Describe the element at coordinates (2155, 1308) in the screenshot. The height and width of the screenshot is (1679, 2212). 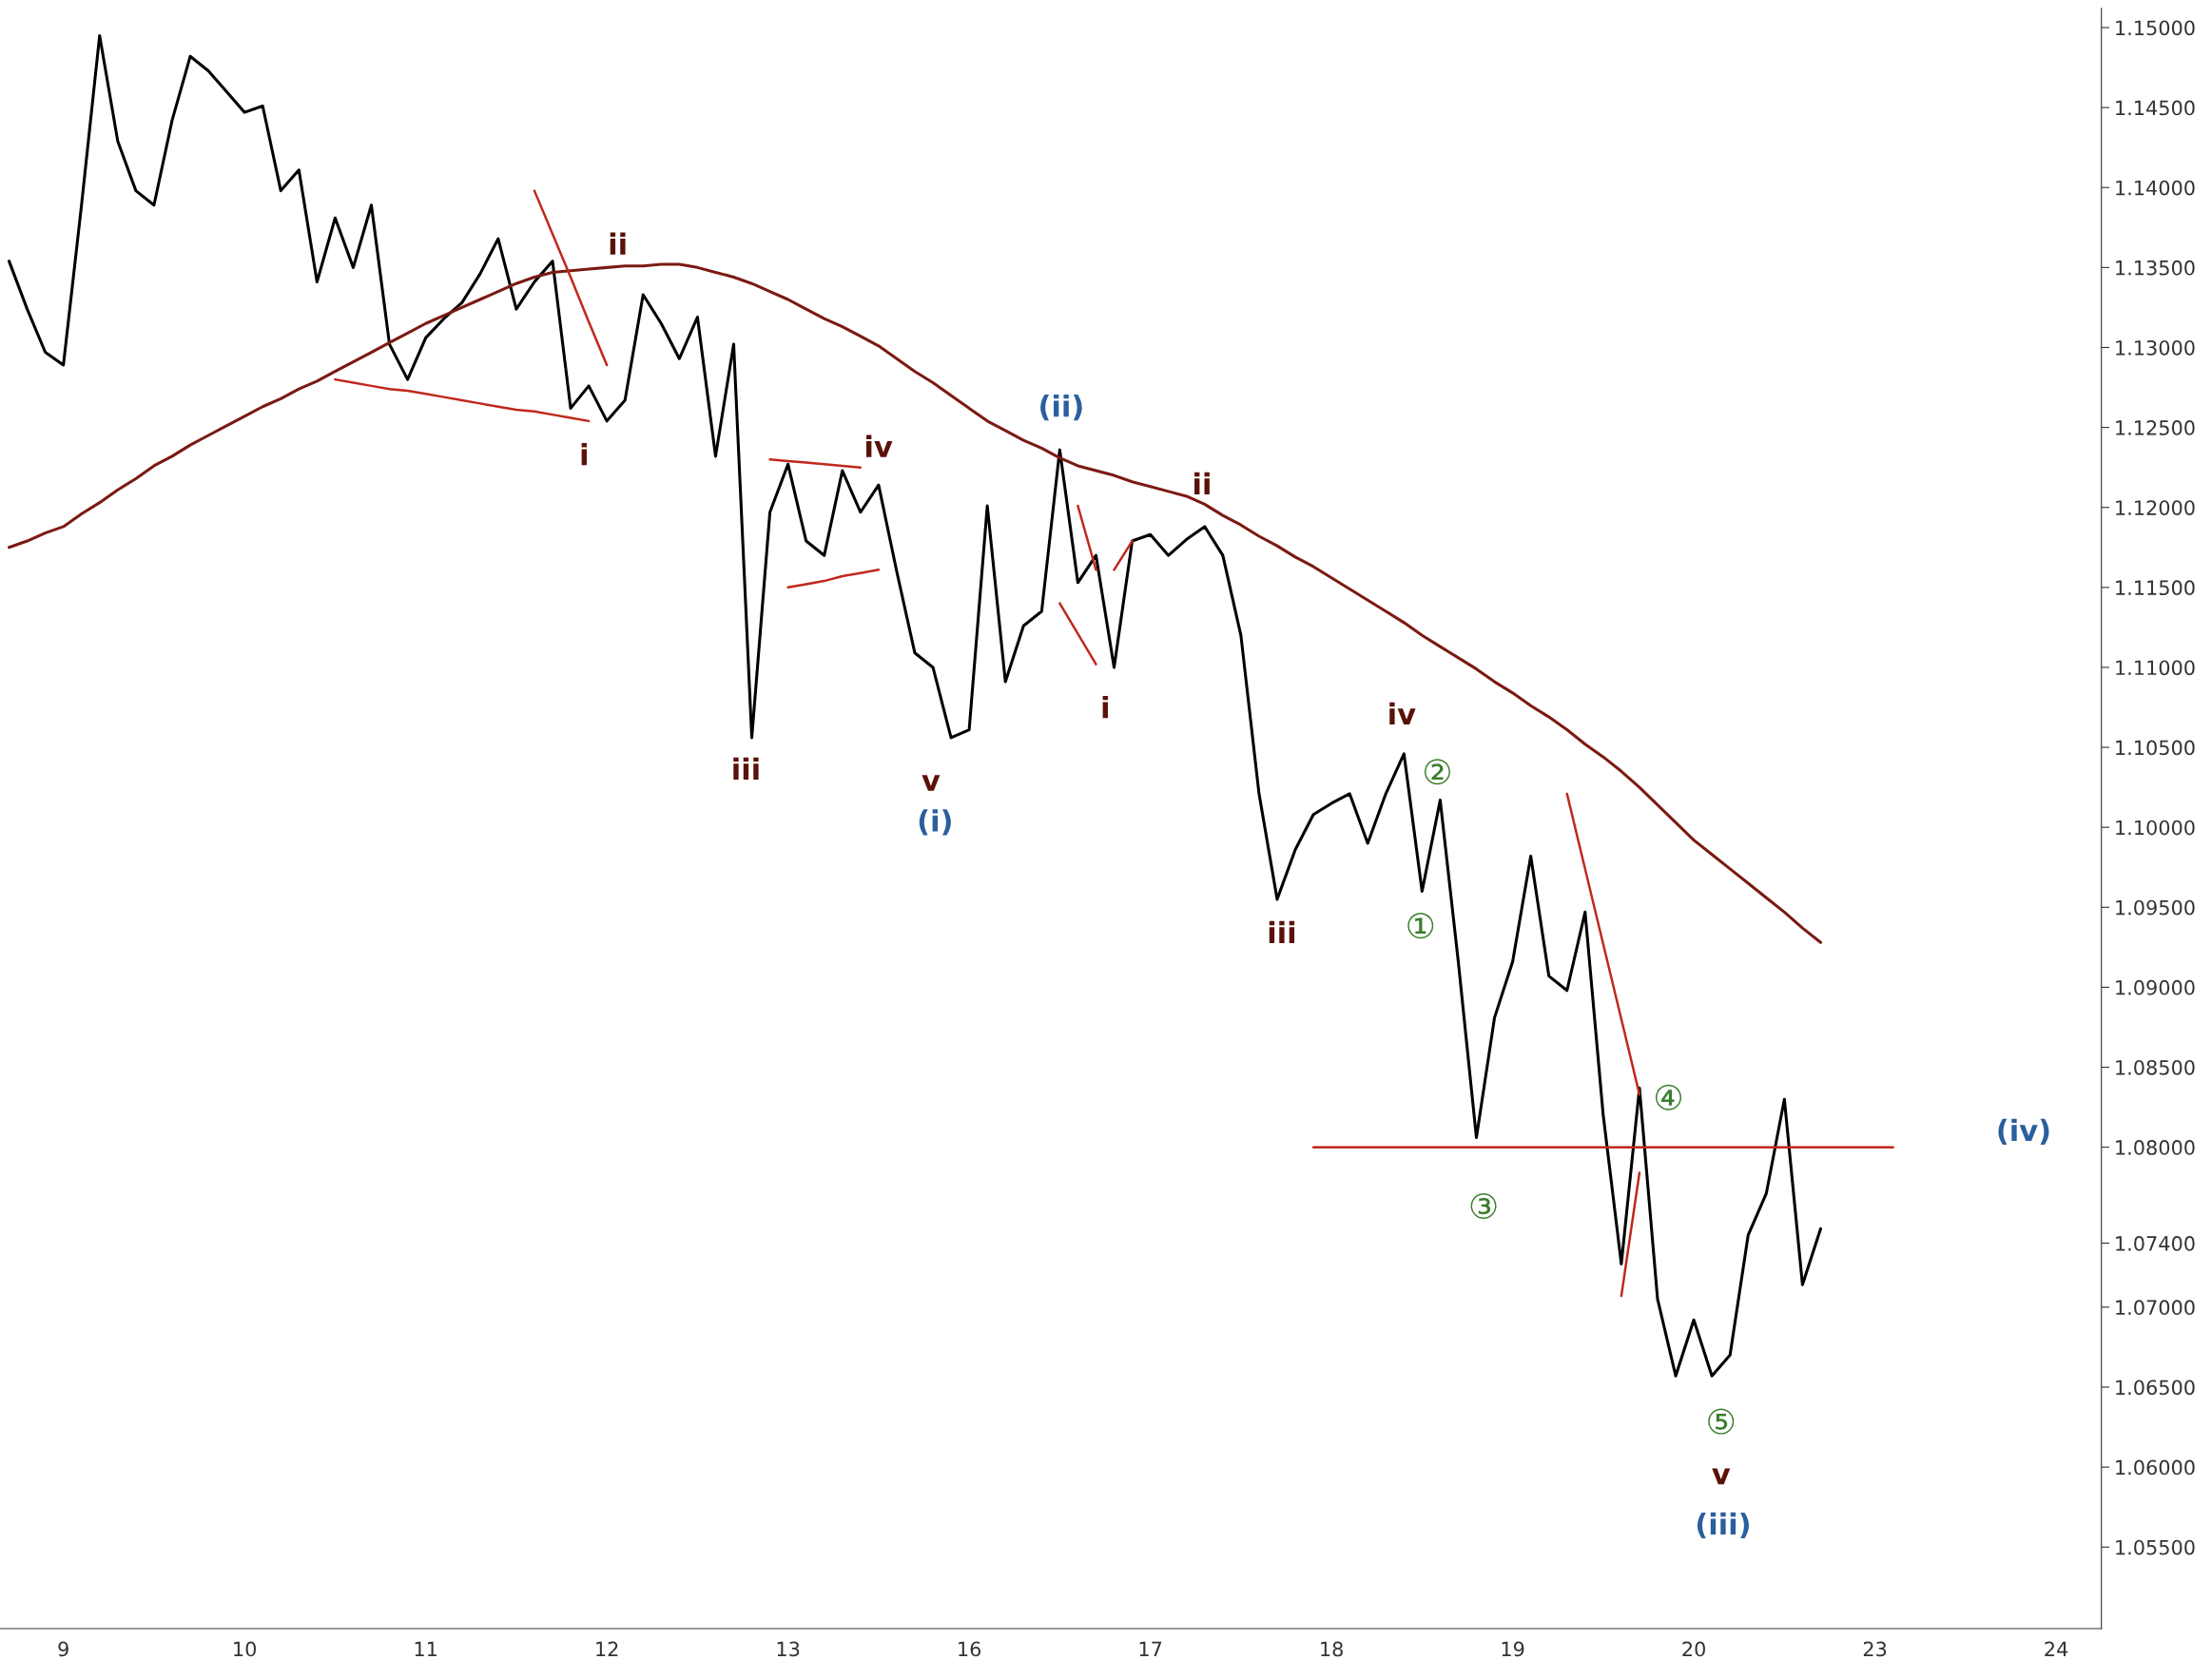
I see `y-tick-label: 1.07000` at that location.